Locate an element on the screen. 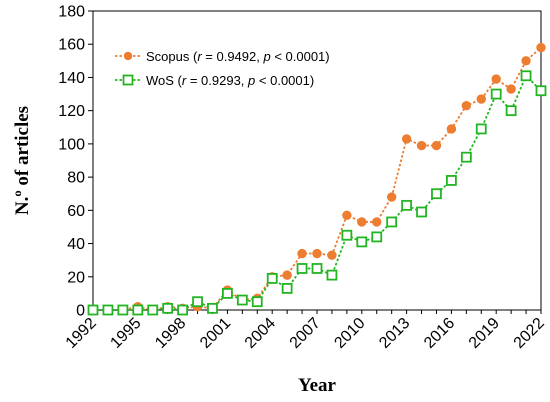 This screenshot has height=402, width=550. y-tick-label: 180 is located at coordinates (71, 12).